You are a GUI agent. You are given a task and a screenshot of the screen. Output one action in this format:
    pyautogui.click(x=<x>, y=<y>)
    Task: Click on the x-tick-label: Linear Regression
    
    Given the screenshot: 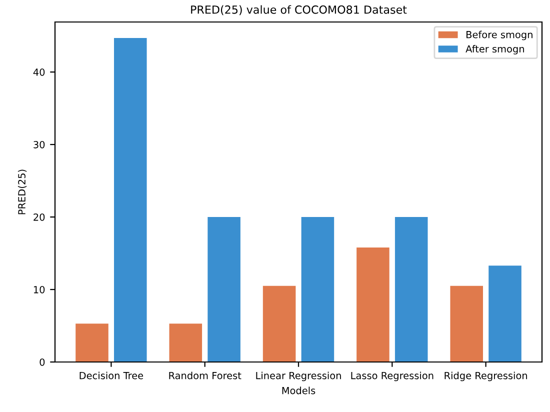 What is the action you would take?
    pyautogui.click(x=298, y=377)
    